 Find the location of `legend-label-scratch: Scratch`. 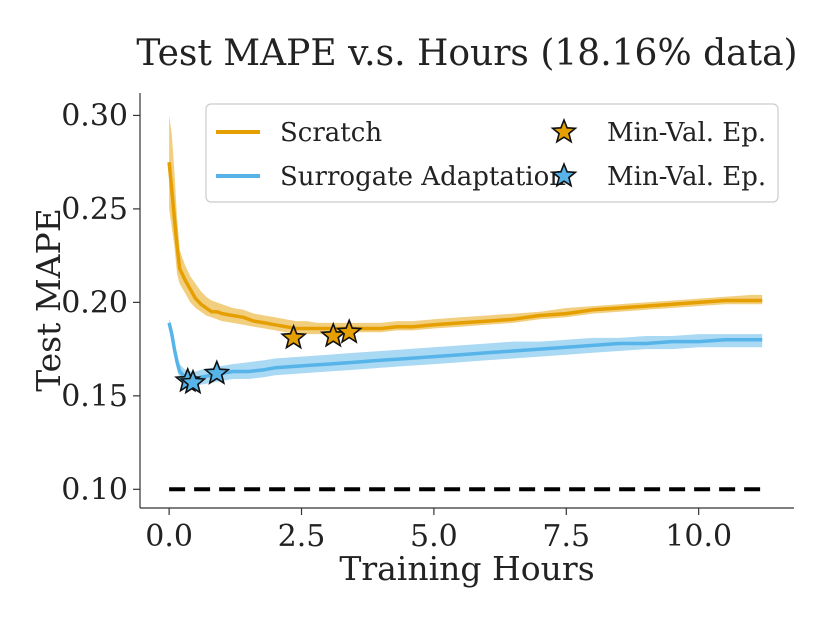

legend-label-scratch: Scratch is located at coordinates (331, 133).